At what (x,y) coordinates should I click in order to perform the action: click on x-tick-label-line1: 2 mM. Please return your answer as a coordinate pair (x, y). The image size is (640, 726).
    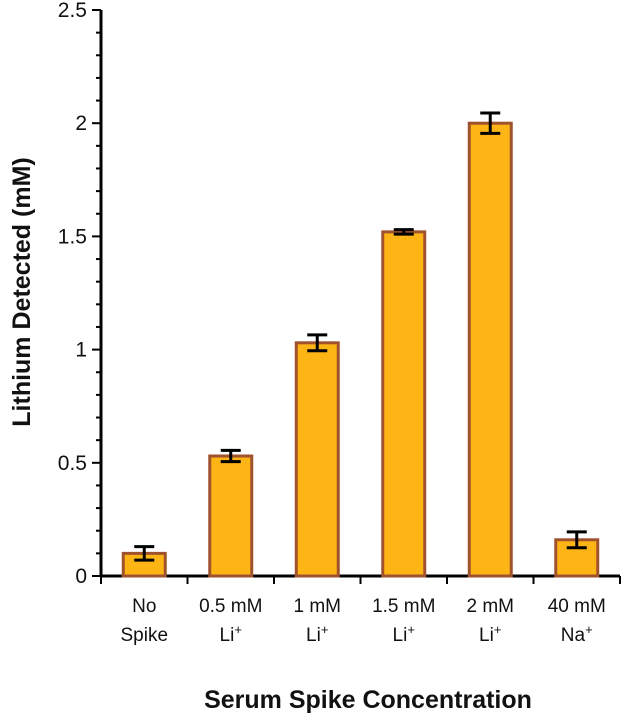
    Looking at the image, I should click on (491, 606).